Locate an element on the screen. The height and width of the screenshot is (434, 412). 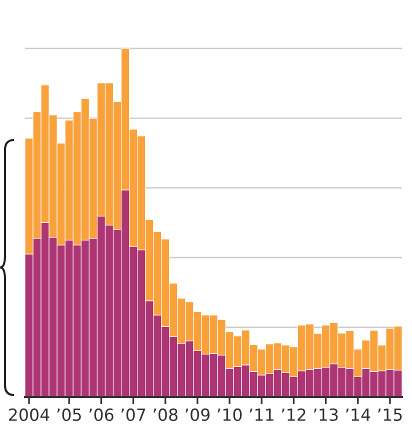
x-tick-label: ’11 is located at coordinates (262, 414).